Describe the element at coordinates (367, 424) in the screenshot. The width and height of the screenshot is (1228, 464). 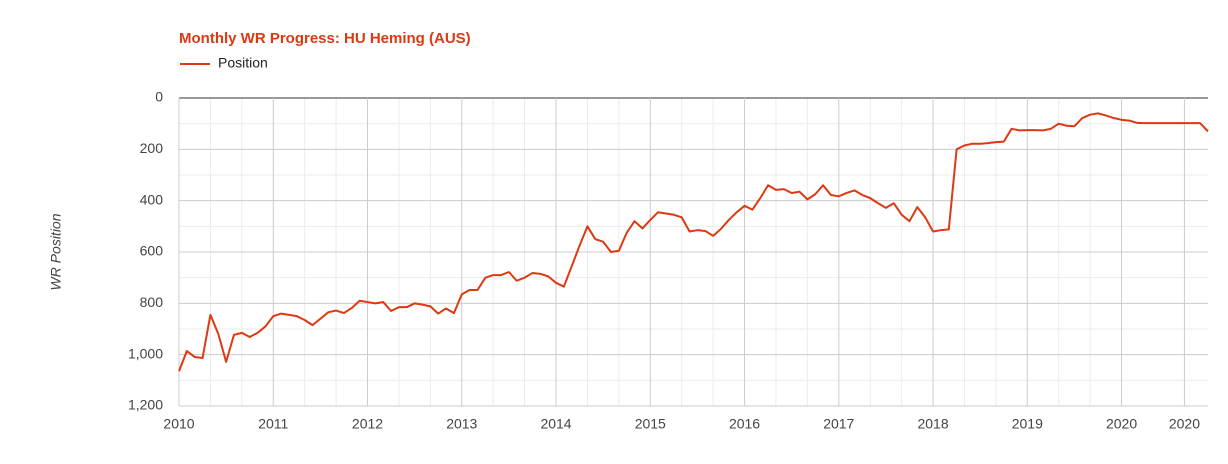
I see `x-tick-label: 2012` at that location.